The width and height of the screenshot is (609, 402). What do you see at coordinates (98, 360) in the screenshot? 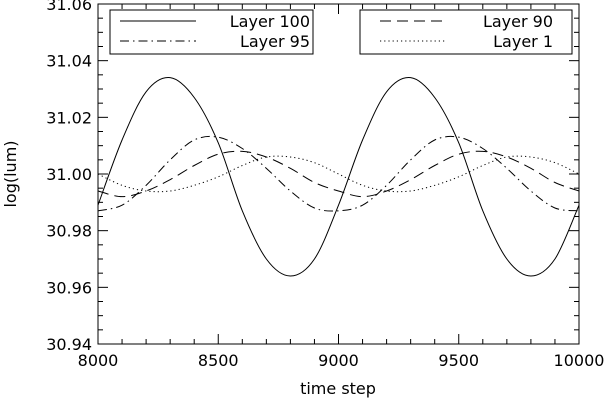
I see `x-tick-label: 8000` at bounding box center [98, 360].